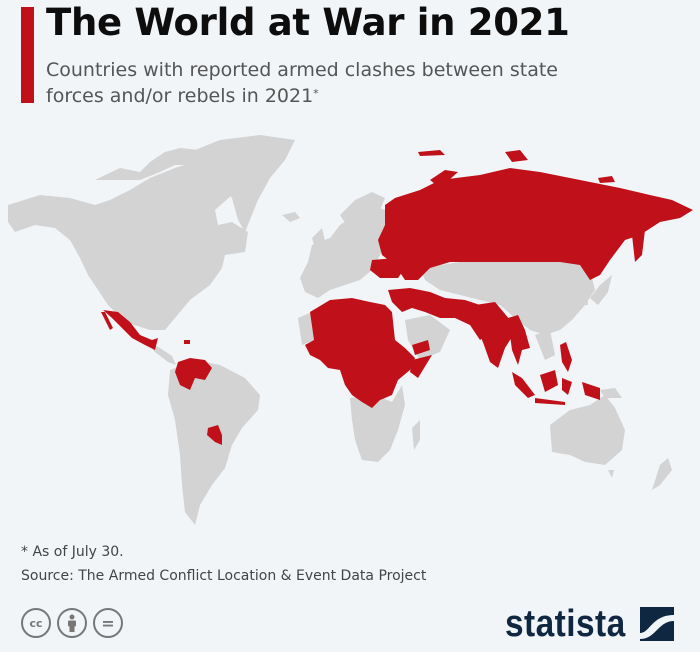  I want to click on africa-south, so click(377, 423).